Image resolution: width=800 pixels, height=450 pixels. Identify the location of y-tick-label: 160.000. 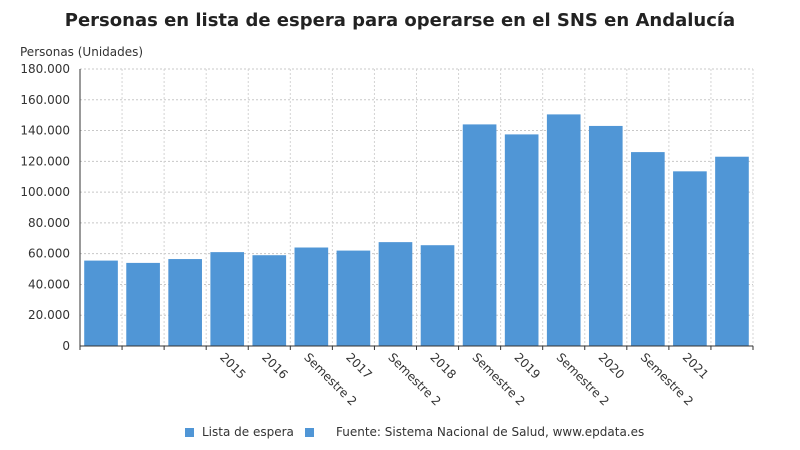
(45, 100).